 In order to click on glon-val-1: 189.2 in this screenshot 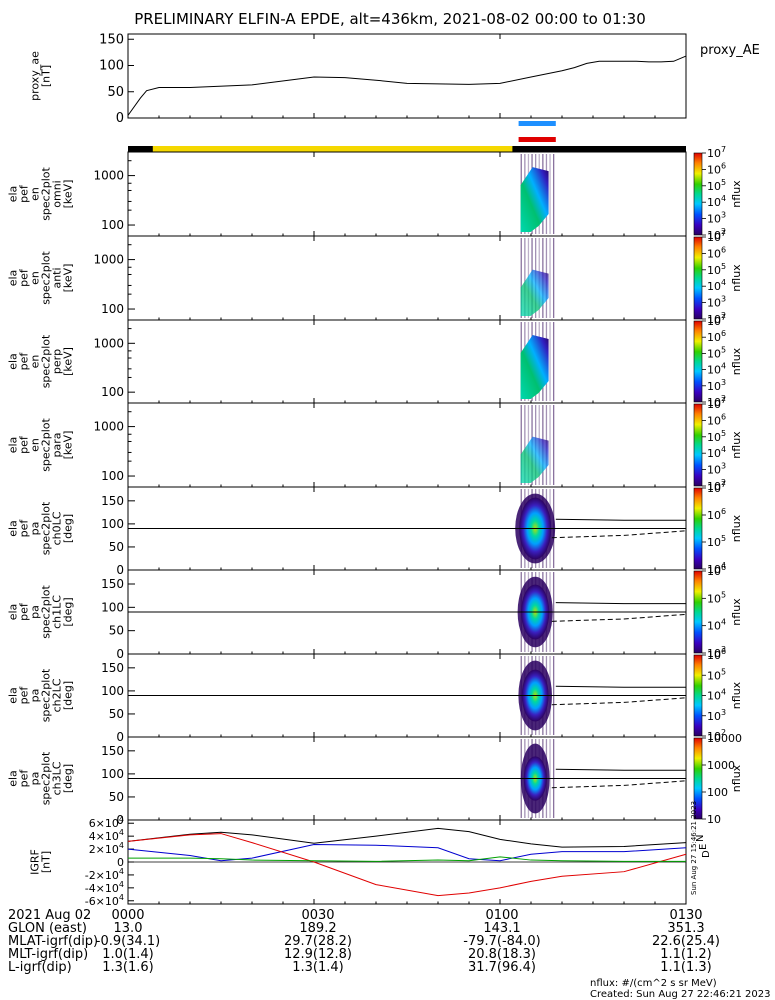, I will do `click(317, 928)`.